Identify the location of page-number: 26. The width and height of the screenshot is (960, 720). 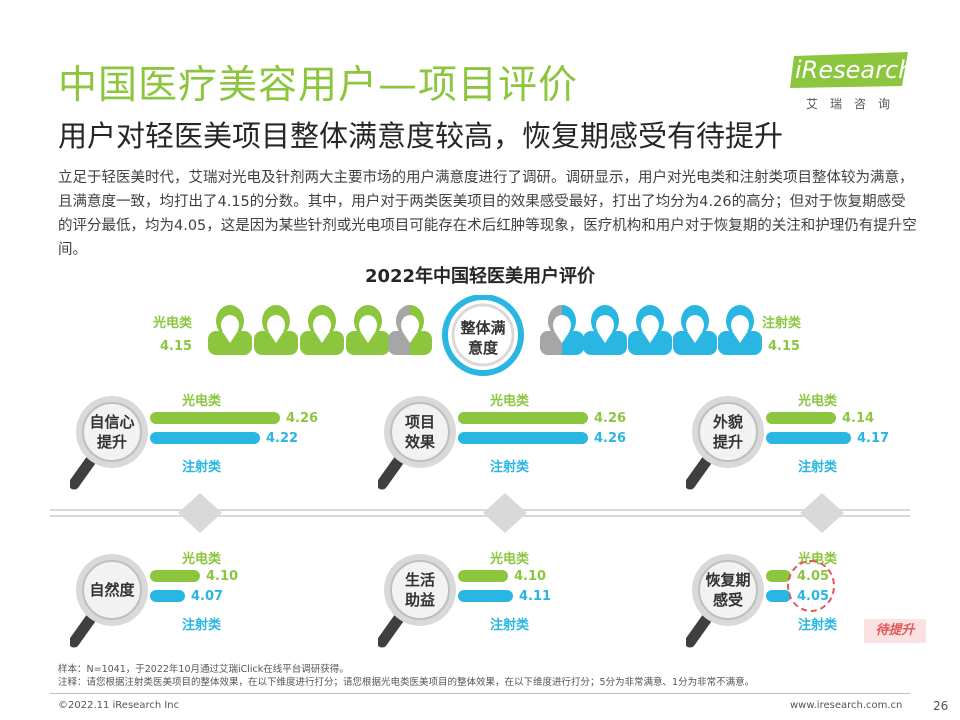
(941, 706).